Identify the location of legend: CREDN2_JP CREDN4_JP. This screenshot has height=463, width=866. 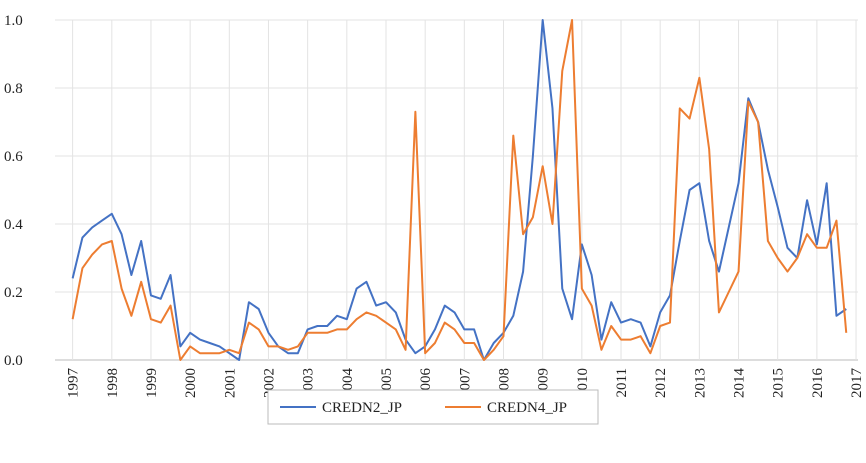
(433, 407).